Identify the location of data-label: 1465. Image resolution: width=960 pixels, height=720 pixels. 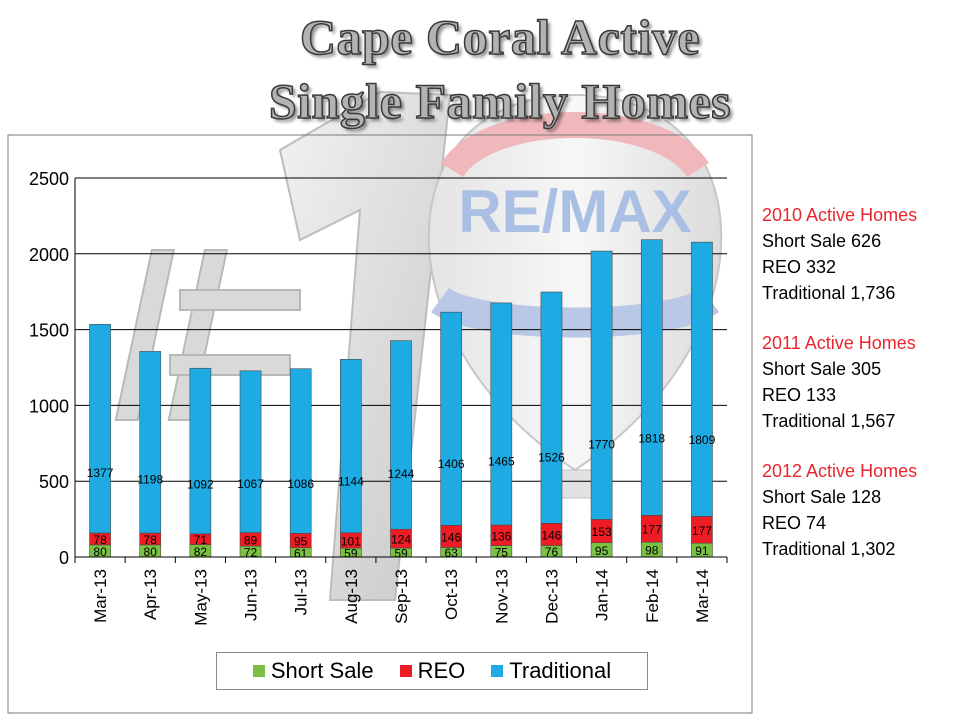
(501, 461).